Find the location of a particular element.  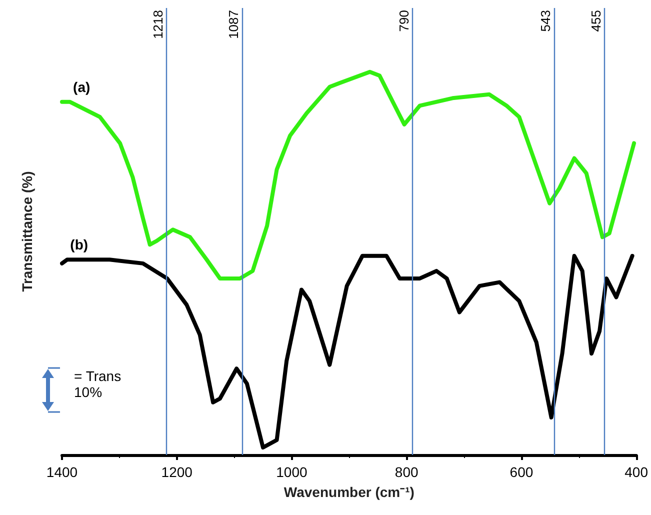

series-label: (a) is located at coordinates (81, 86).